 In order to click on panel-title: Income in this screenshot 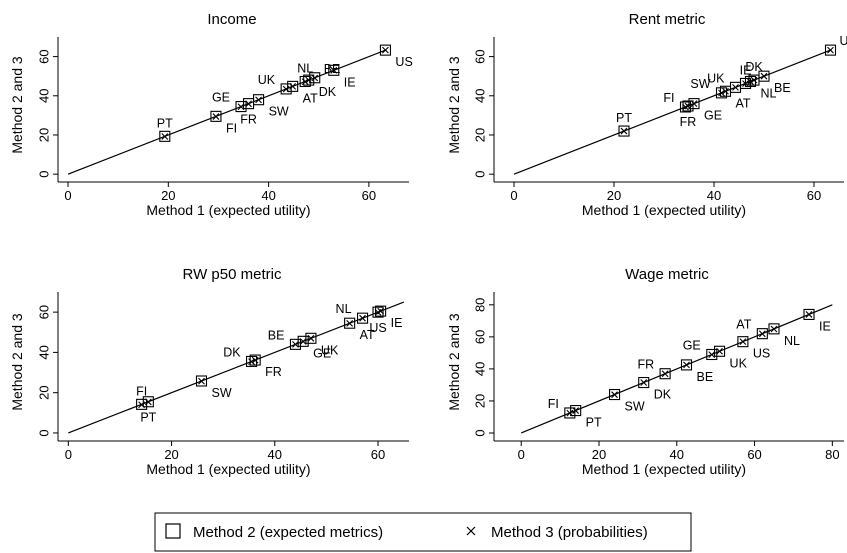, I will do `click(231, 19)`.